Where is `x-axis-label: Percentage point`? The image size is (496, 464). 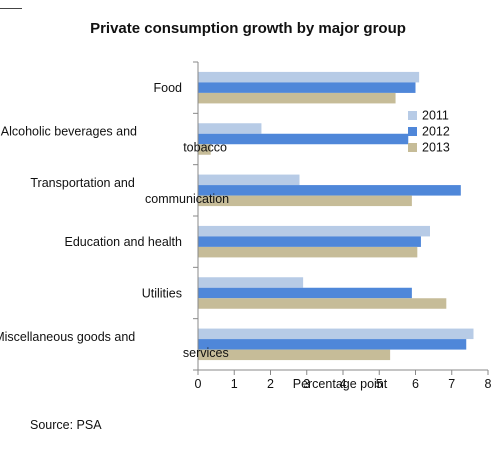 x-axis-label: Percentage point is located at coordinates (340, 384).